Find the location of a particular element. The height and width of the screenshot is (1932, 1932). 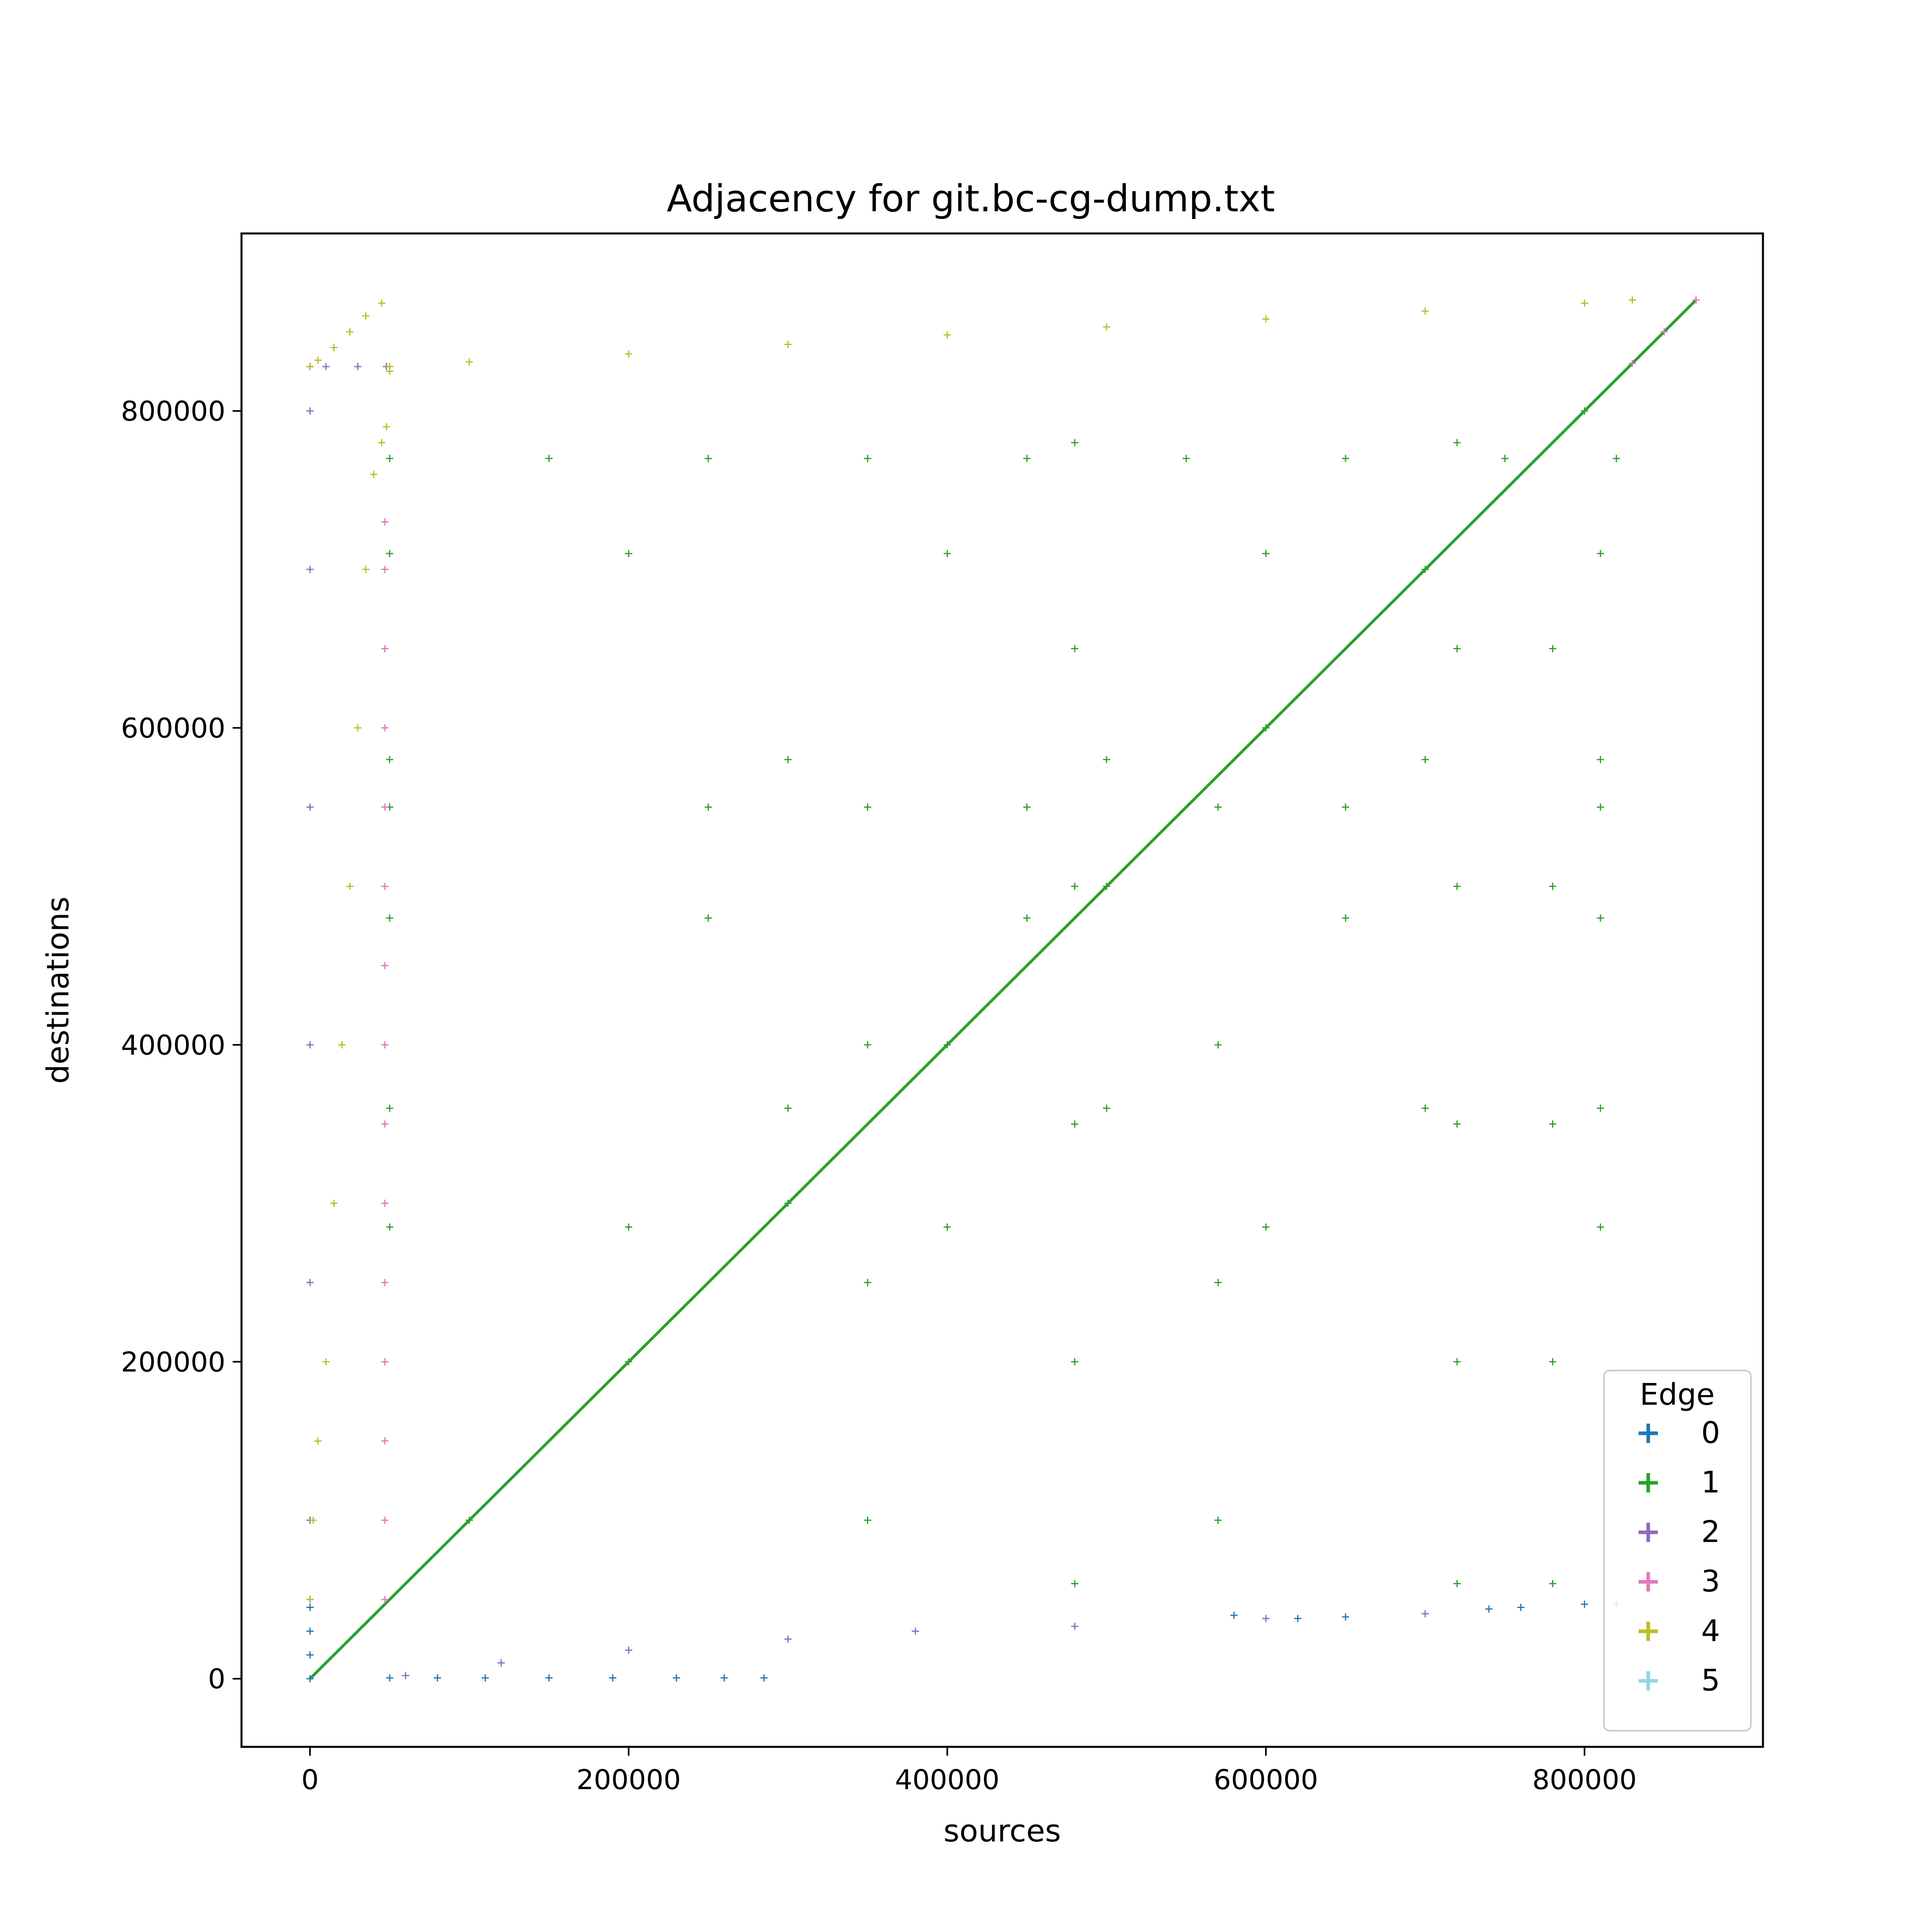

legend-box is located at coordinates (1677, 1551).